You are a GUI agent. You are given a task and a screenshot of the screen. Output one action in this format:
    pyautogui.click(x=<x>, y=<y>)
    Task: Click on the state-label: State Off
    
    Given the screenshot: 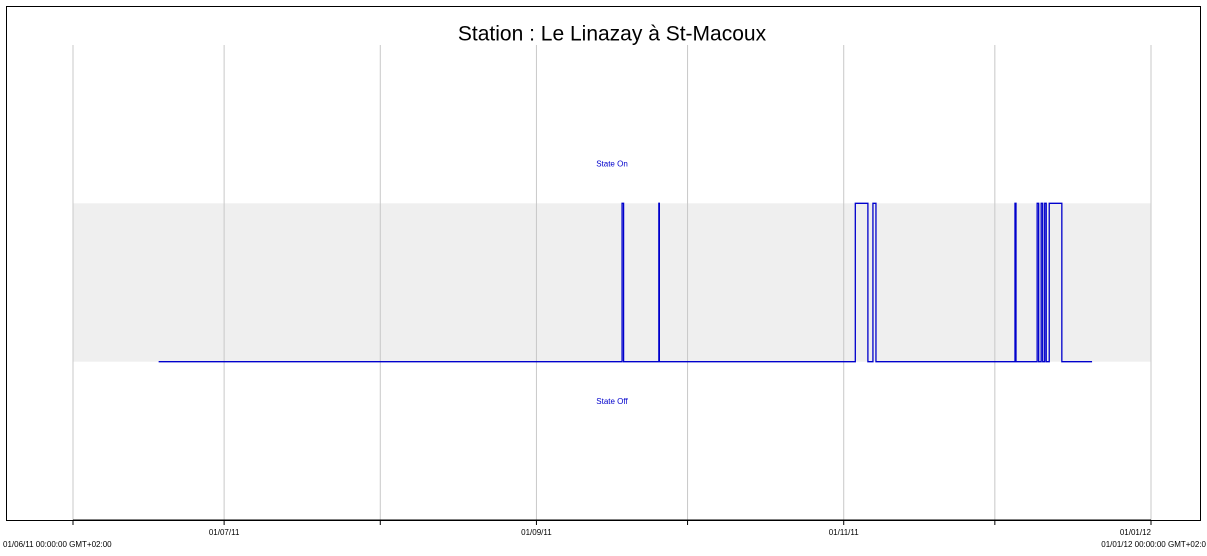 What is the action you would take?
    pyautogui.click(x=612, y=401)
    